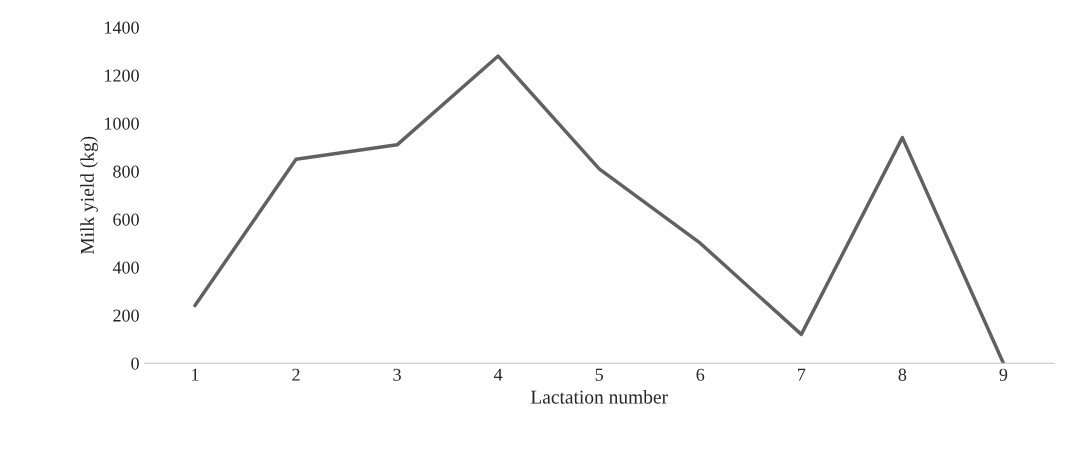 The image size is (1070, 454). I want to click on y-tick-label: 400, so click(125, 267).